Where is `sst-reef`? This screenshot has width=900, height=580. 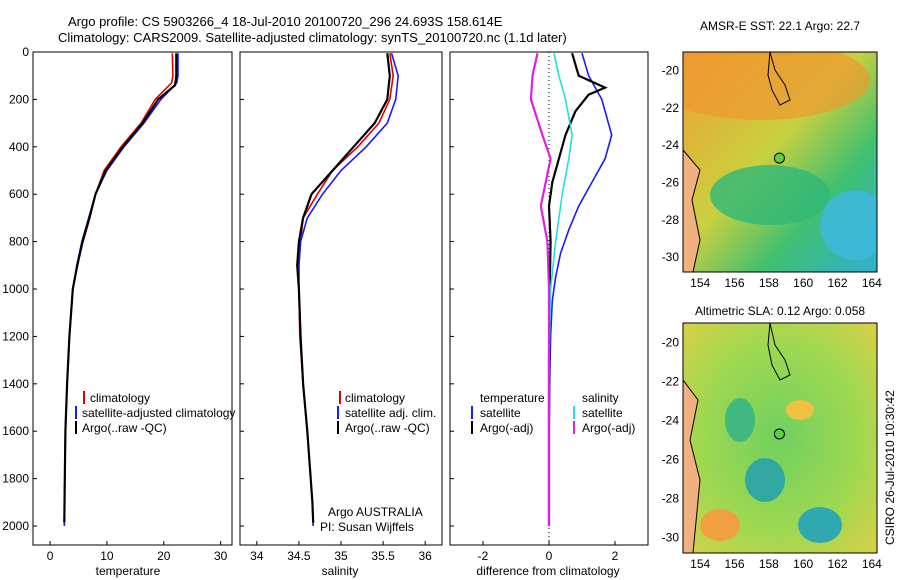 sst-reef is located at coordinates (779, 79).